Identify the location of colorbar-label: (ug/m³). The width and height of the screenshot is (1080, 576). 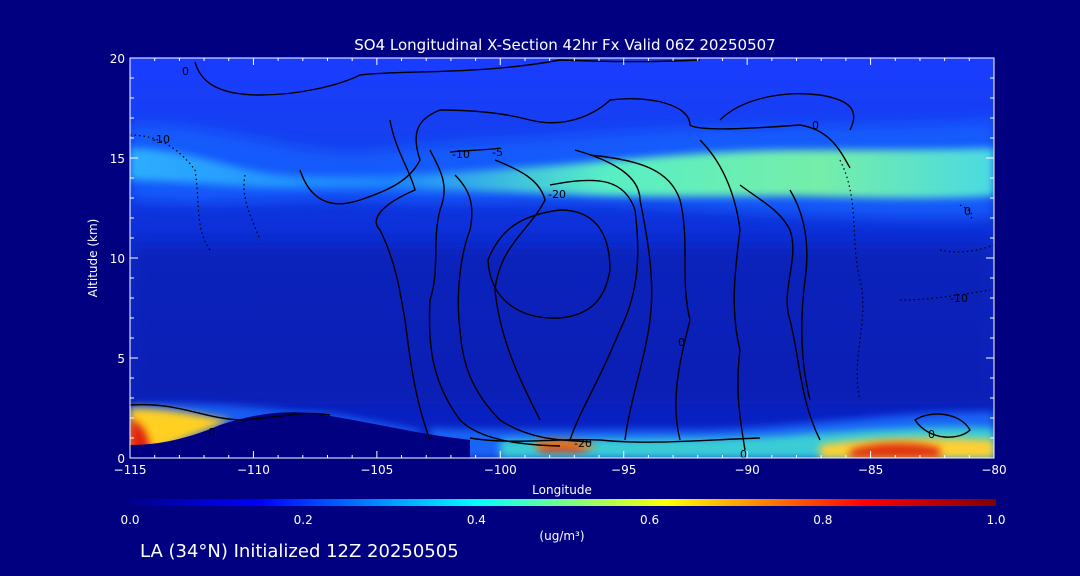
(561, 536).